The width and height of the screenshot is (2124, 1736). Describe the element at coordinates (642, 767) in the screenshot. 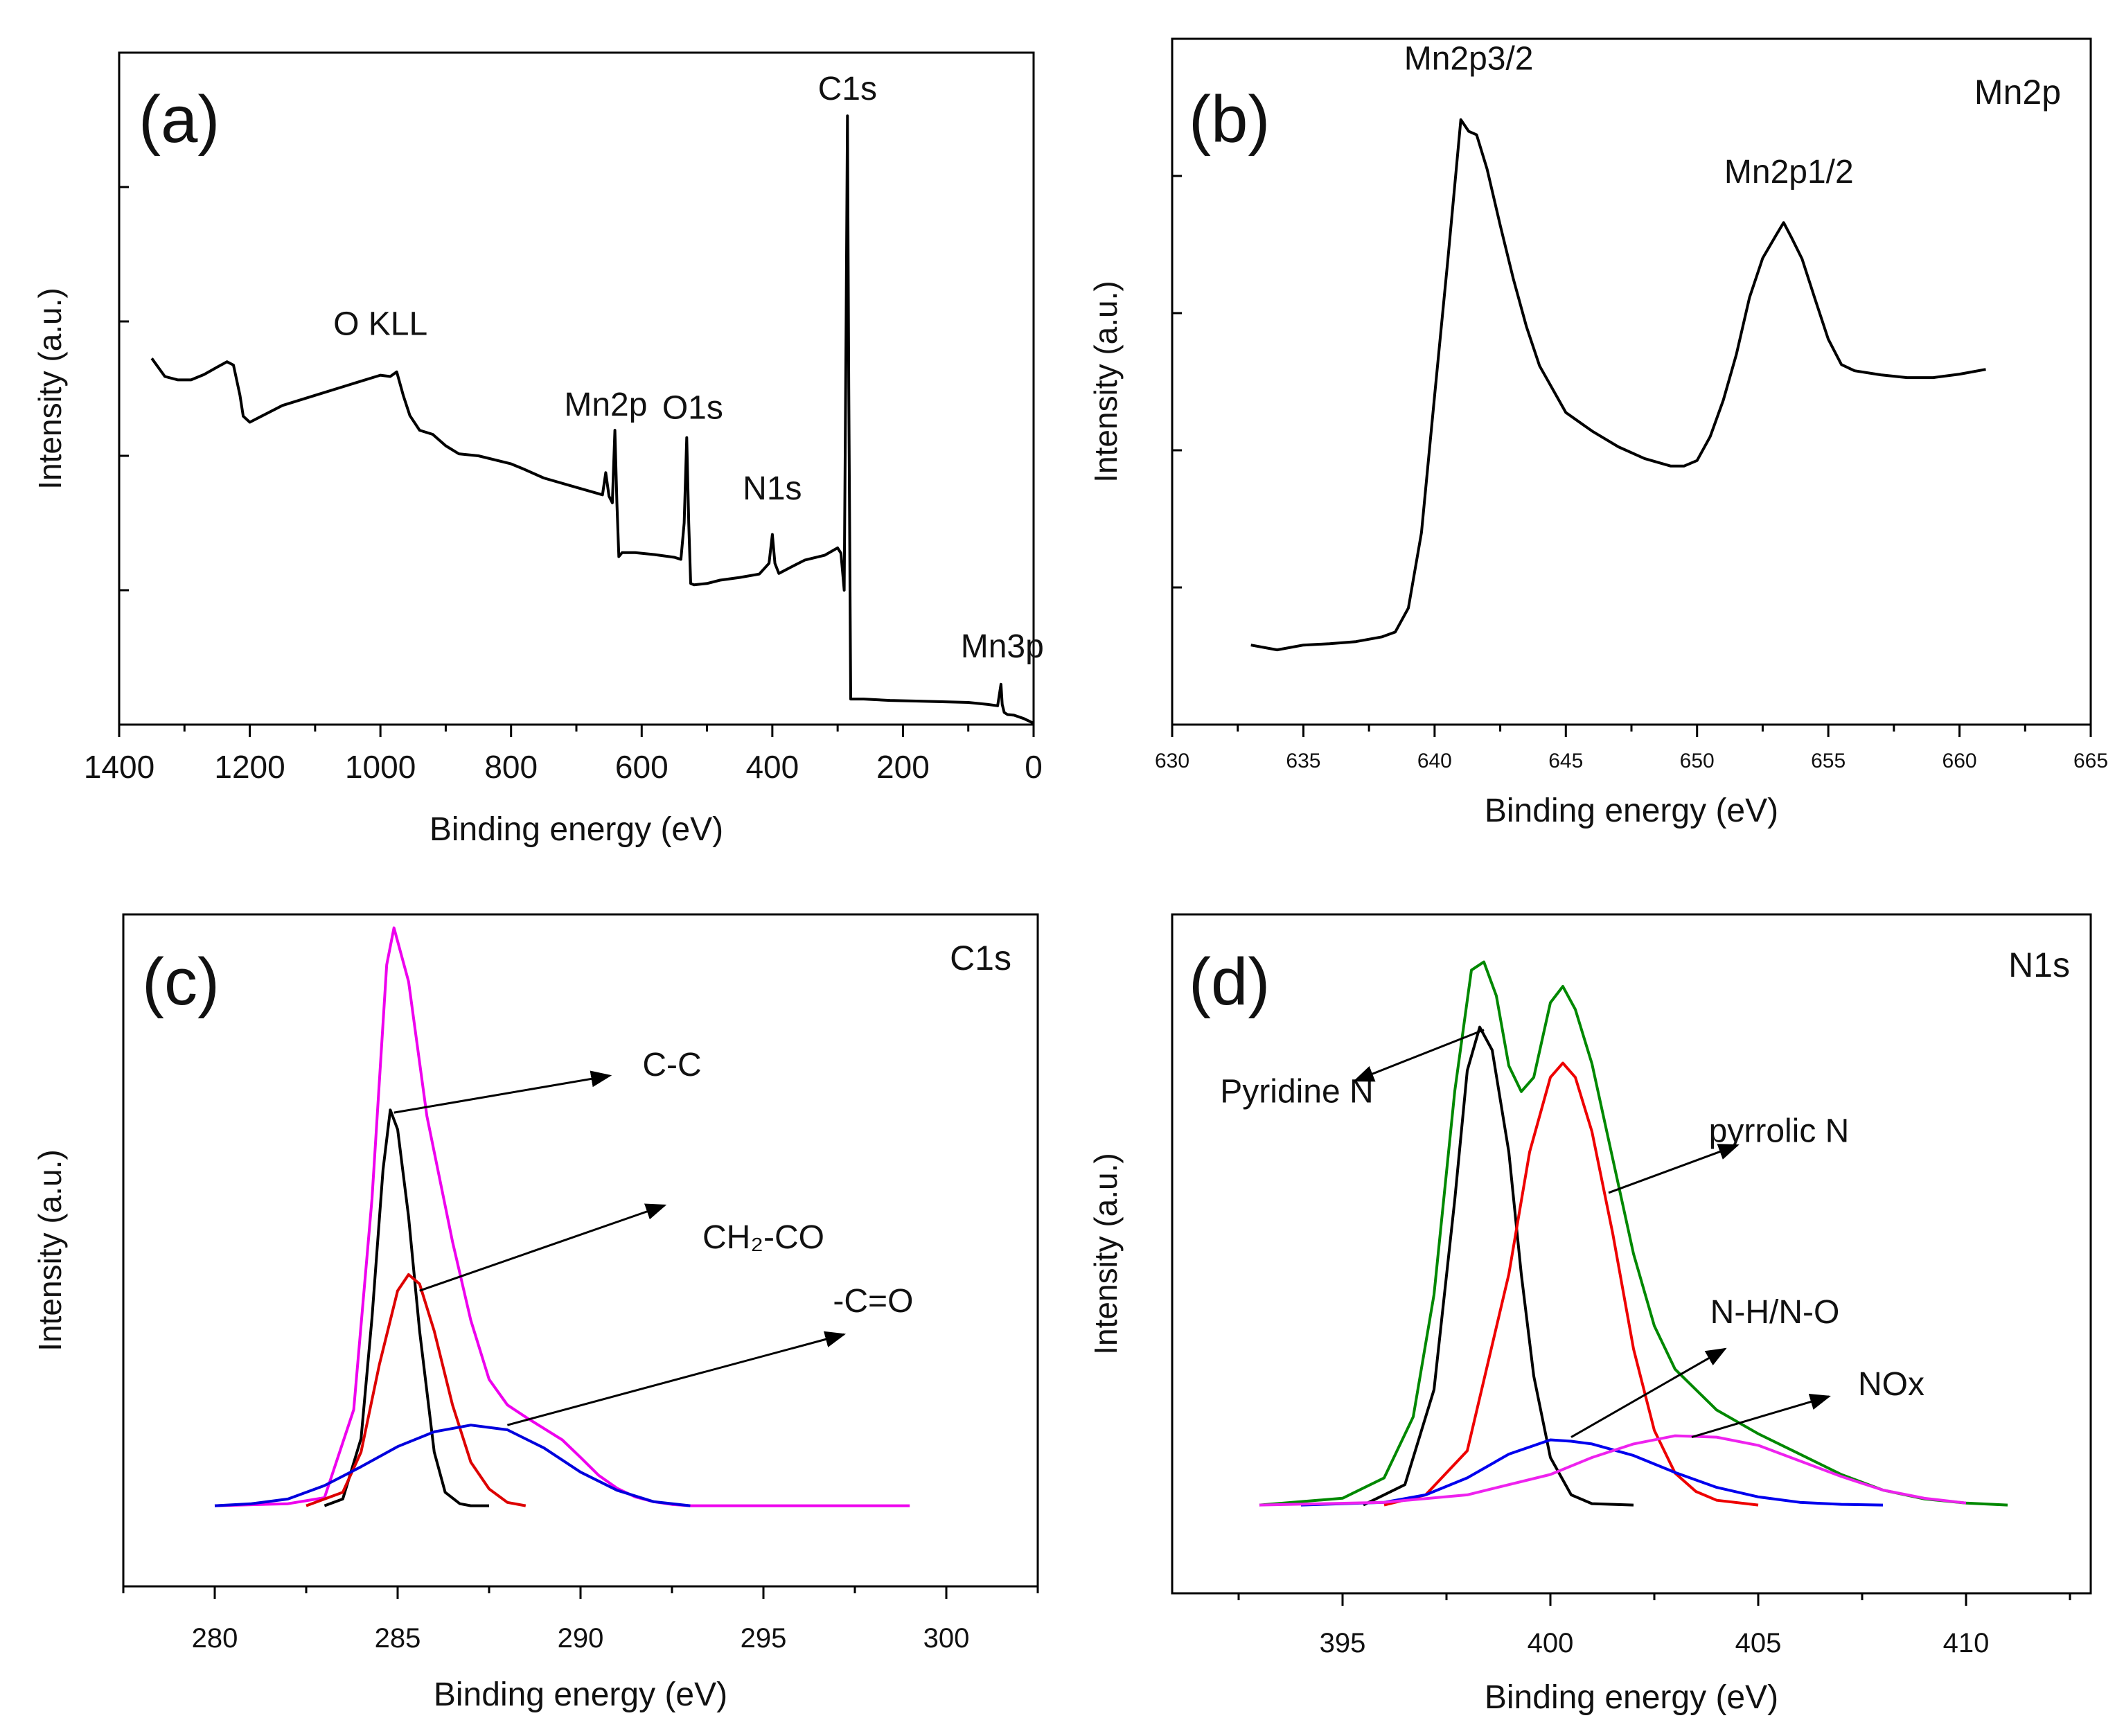

I see `x-tick-label: 600` at that location.